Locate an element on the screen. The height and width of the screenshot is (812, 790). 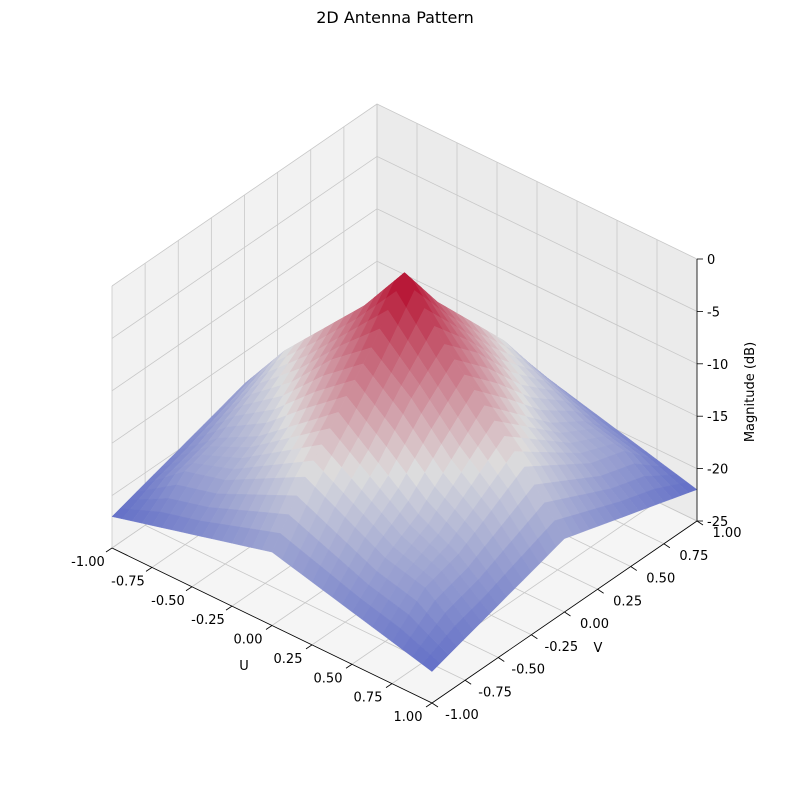
chart-title: 2D Antenna Pattern is located at coordinates (395, 17).